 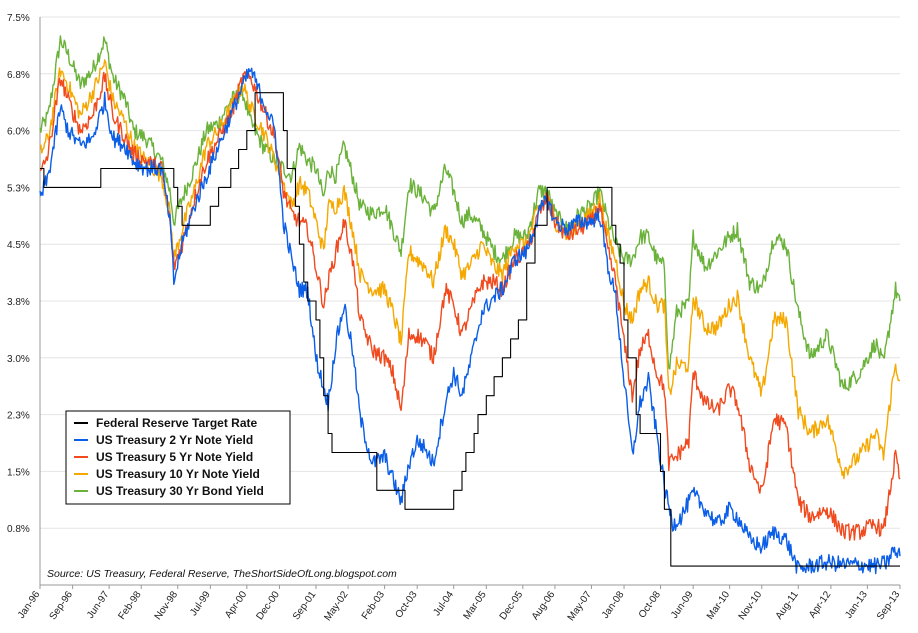 I want to click on legend-box, so click(x=178, y=457).